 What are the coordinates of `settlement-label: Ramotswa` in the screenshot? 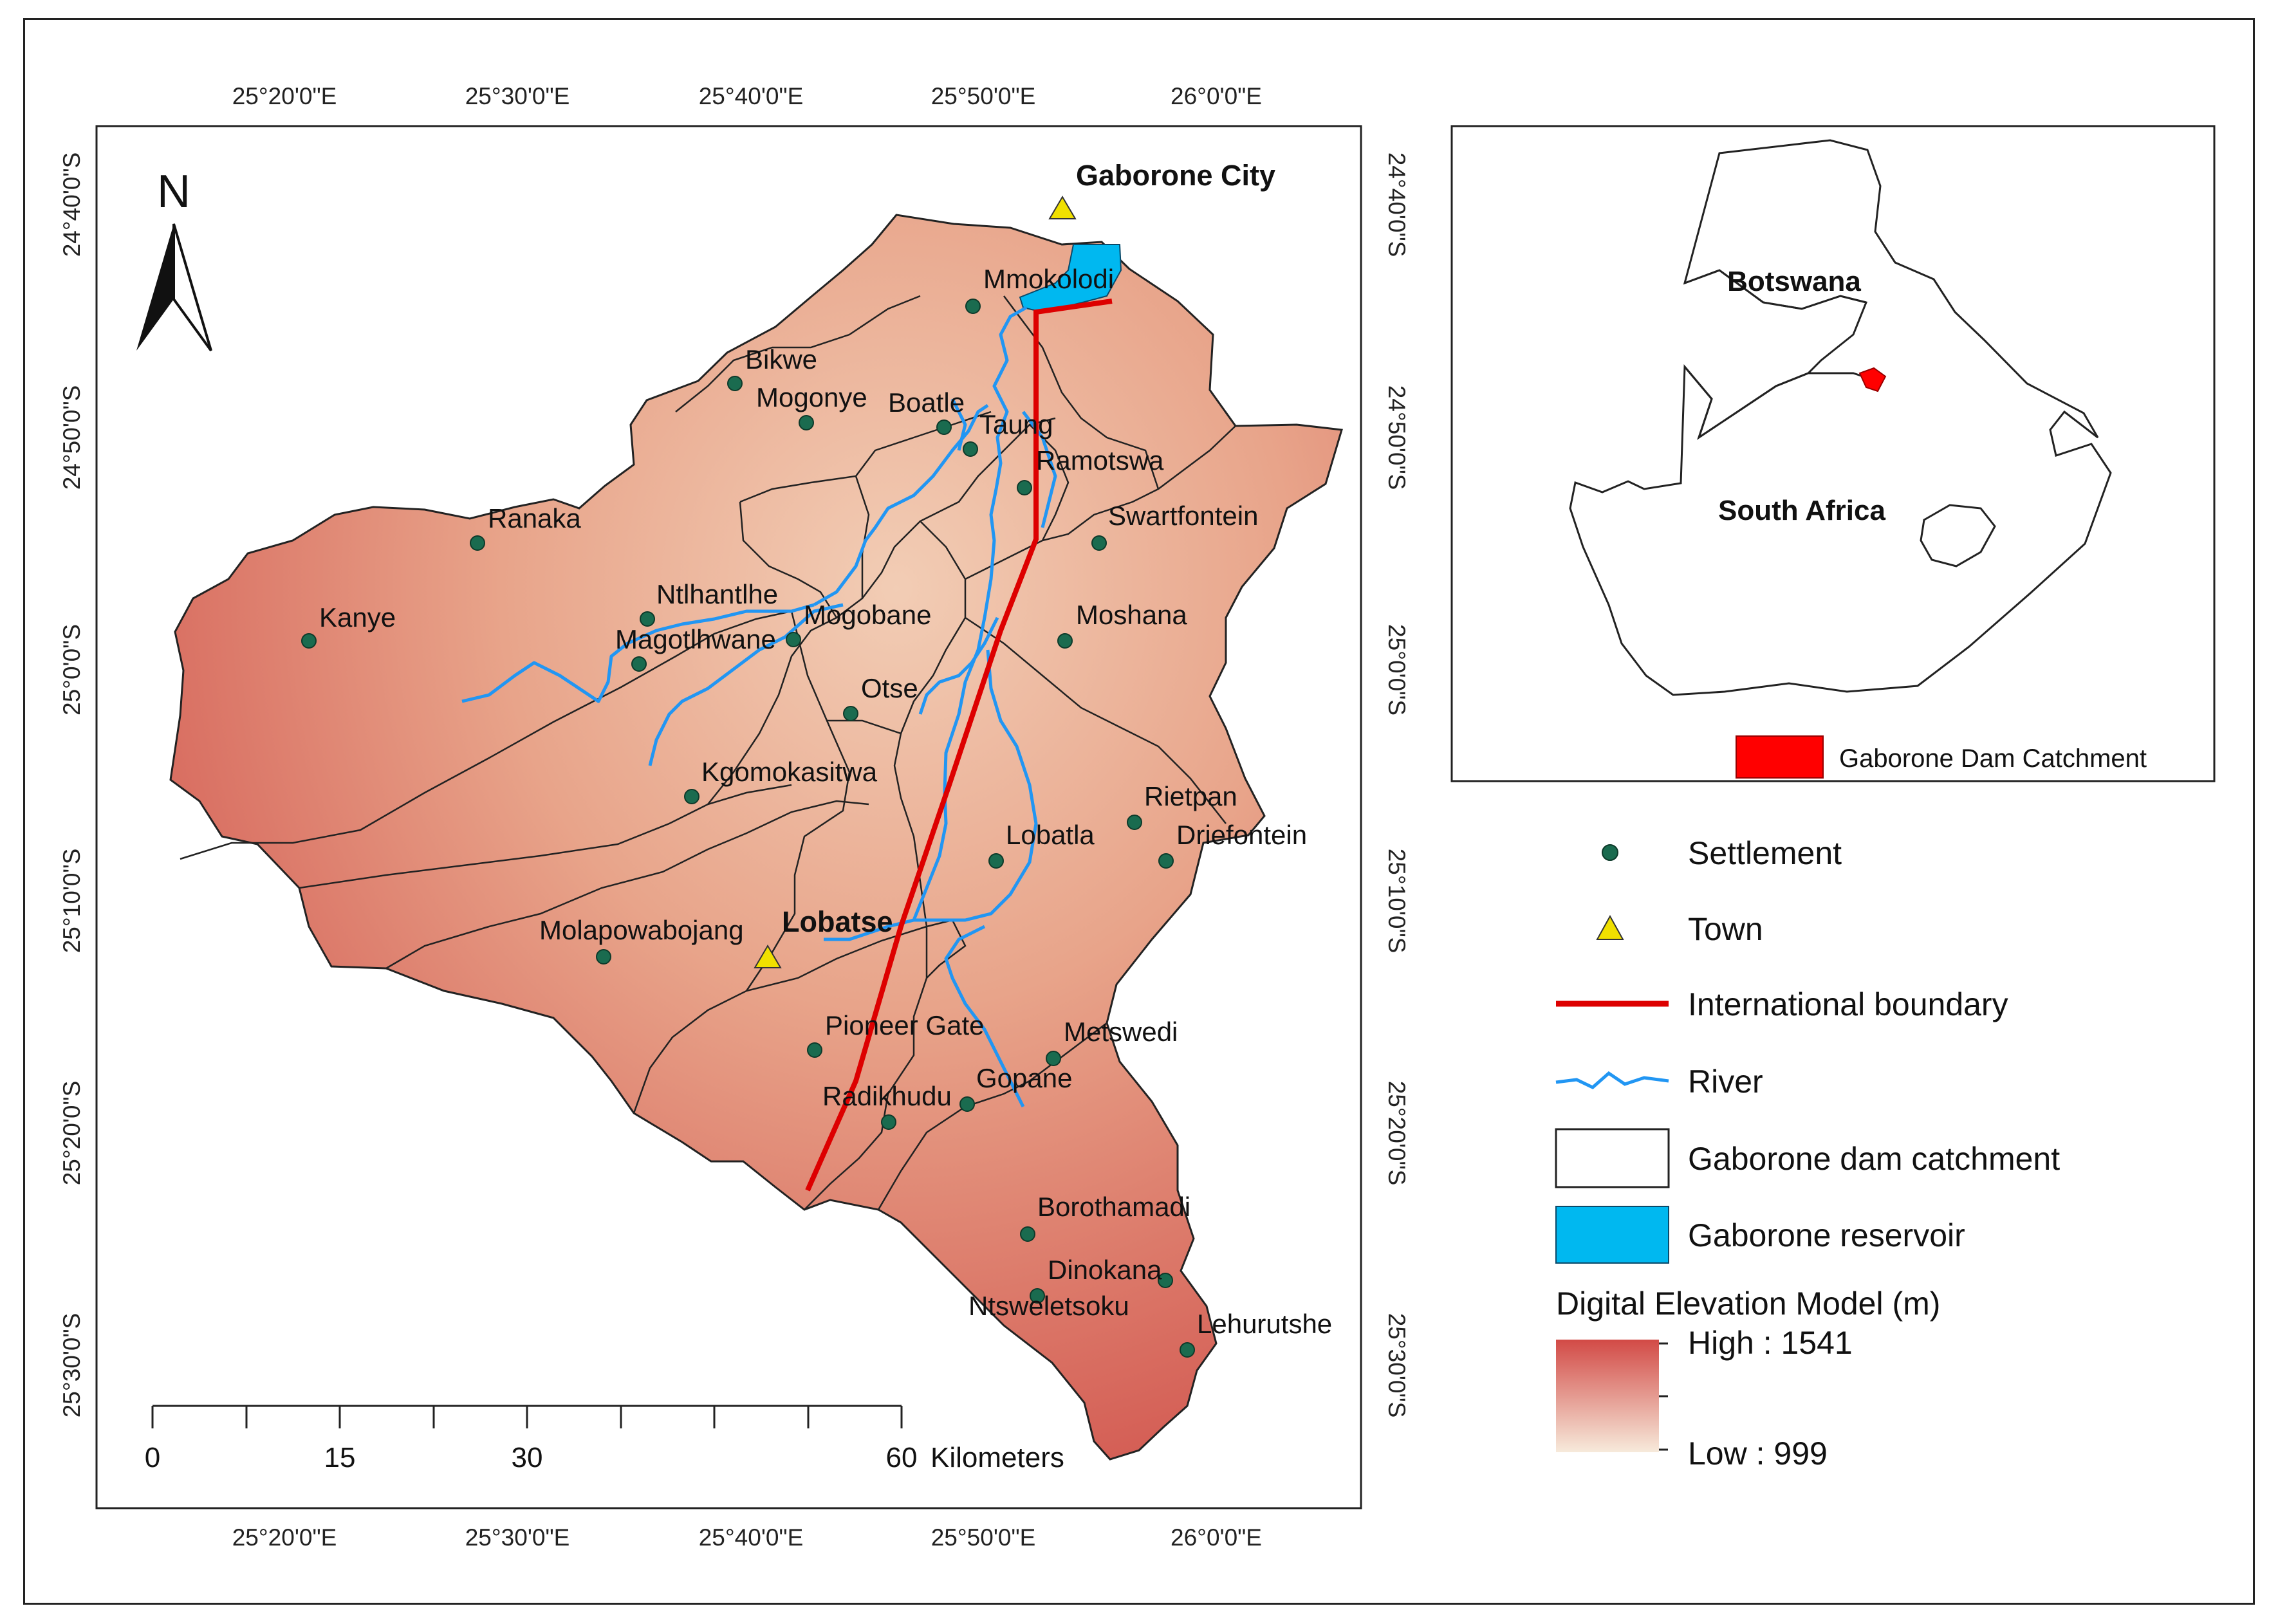 It's located at (1100, 460).